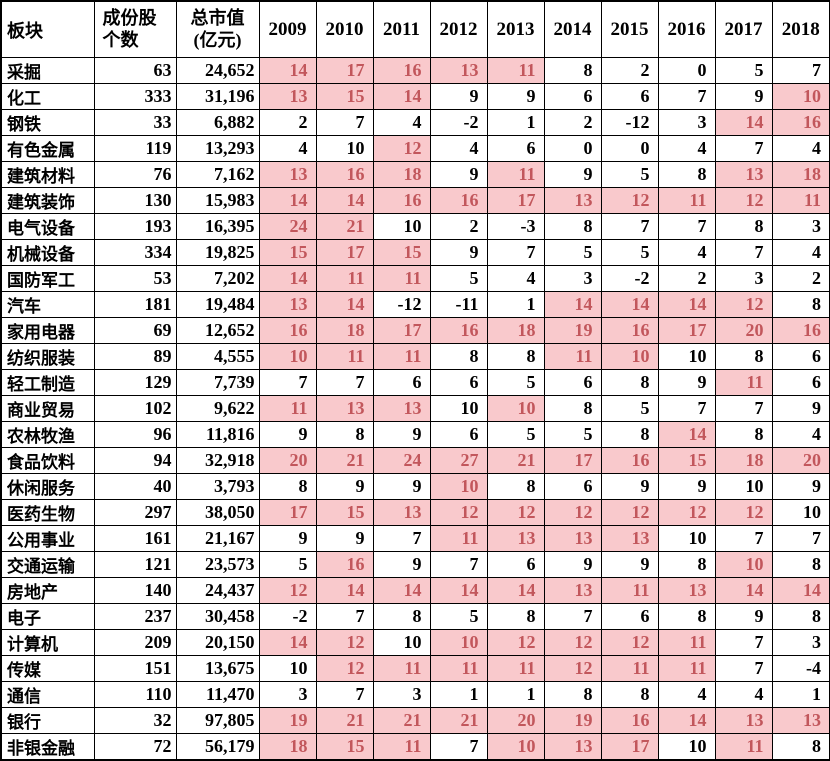 This screenshot has height=761, width=830. I want to click on sector-cell: 汽车, so click(47, 304).